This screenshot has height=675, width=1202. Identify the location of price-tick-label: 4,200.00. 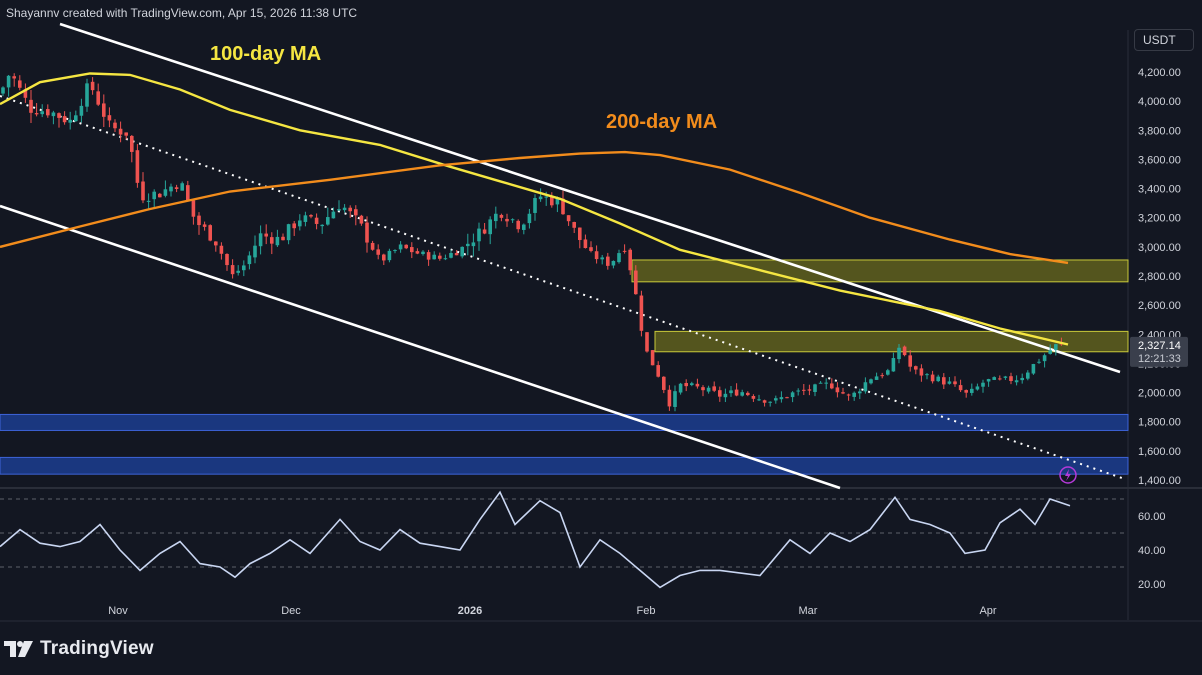
(1159, 73).